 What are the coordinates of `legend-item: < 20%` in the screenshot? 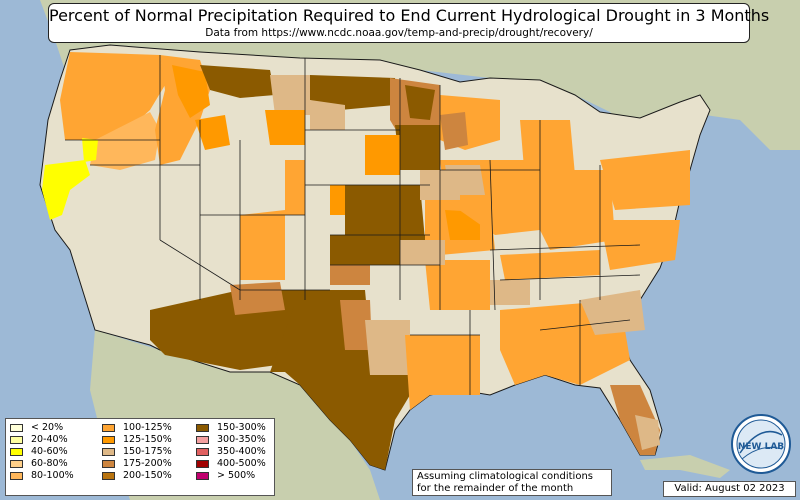 It's located at (42, 428).